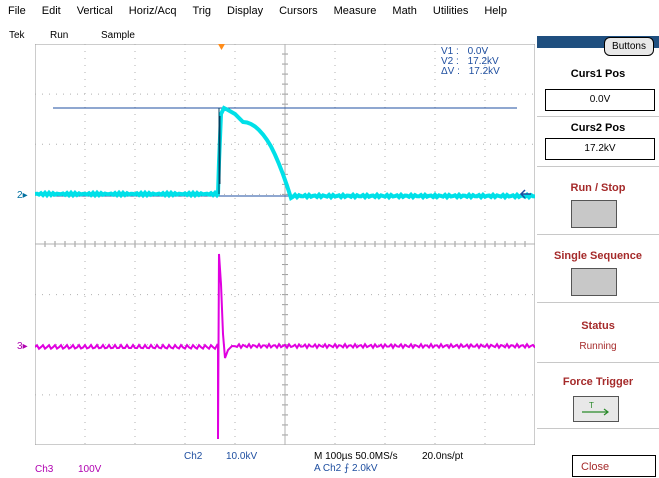  Describe the element at coordinates (22, 346) in the screenshot. I see `ch3-marker: 3▸` at that location.